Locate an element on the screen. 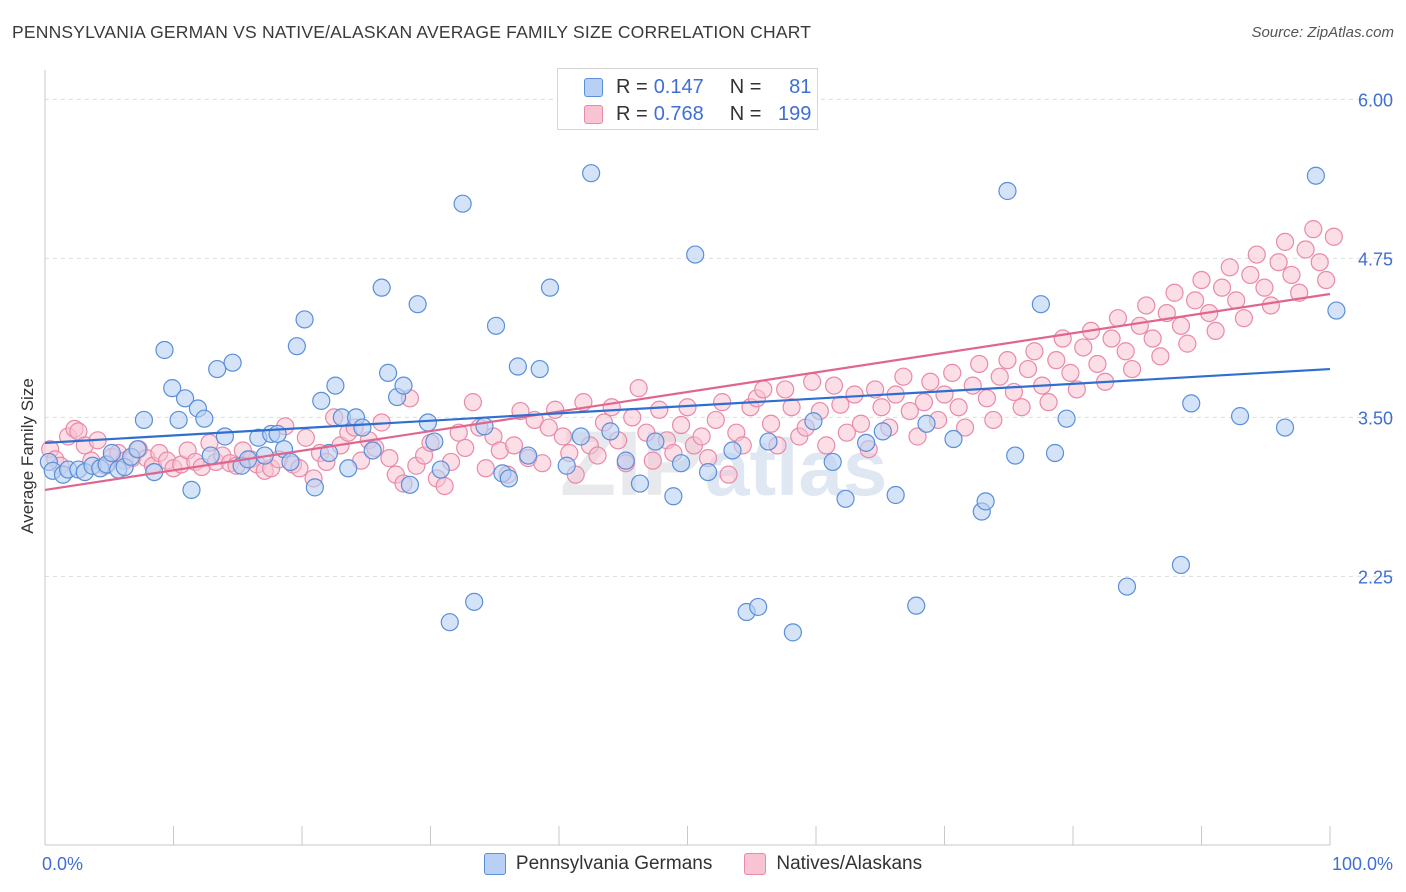 The image size is (1406, 892). legend-item-natives-alaskans: Natives/Alaskans is located at coordinates (833, 864).